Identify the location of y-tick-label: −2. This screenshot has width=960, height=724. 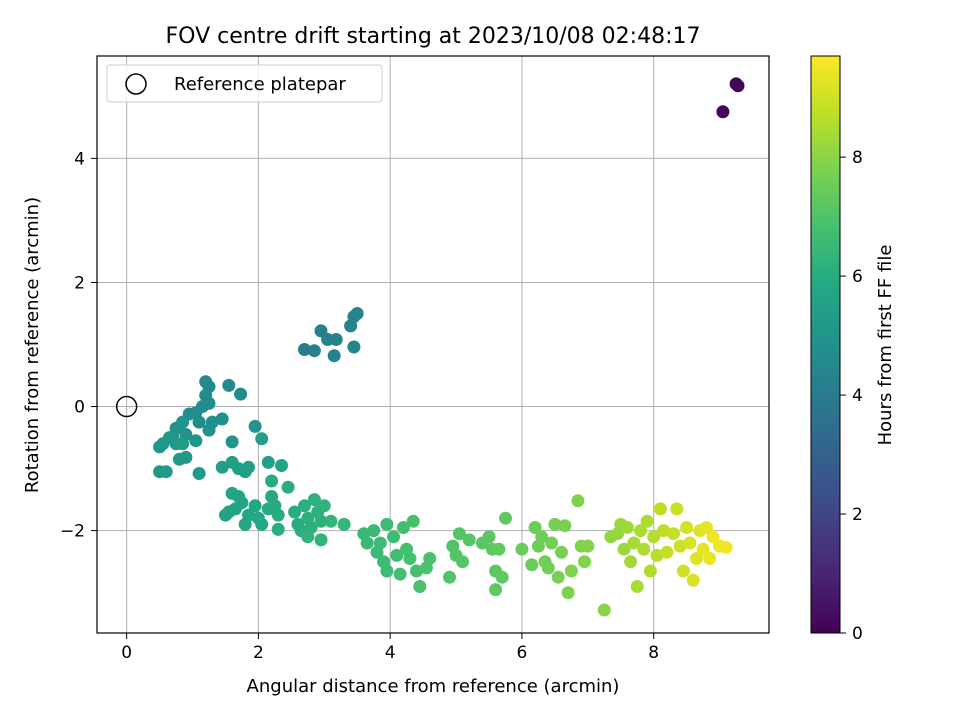
(72, 532).